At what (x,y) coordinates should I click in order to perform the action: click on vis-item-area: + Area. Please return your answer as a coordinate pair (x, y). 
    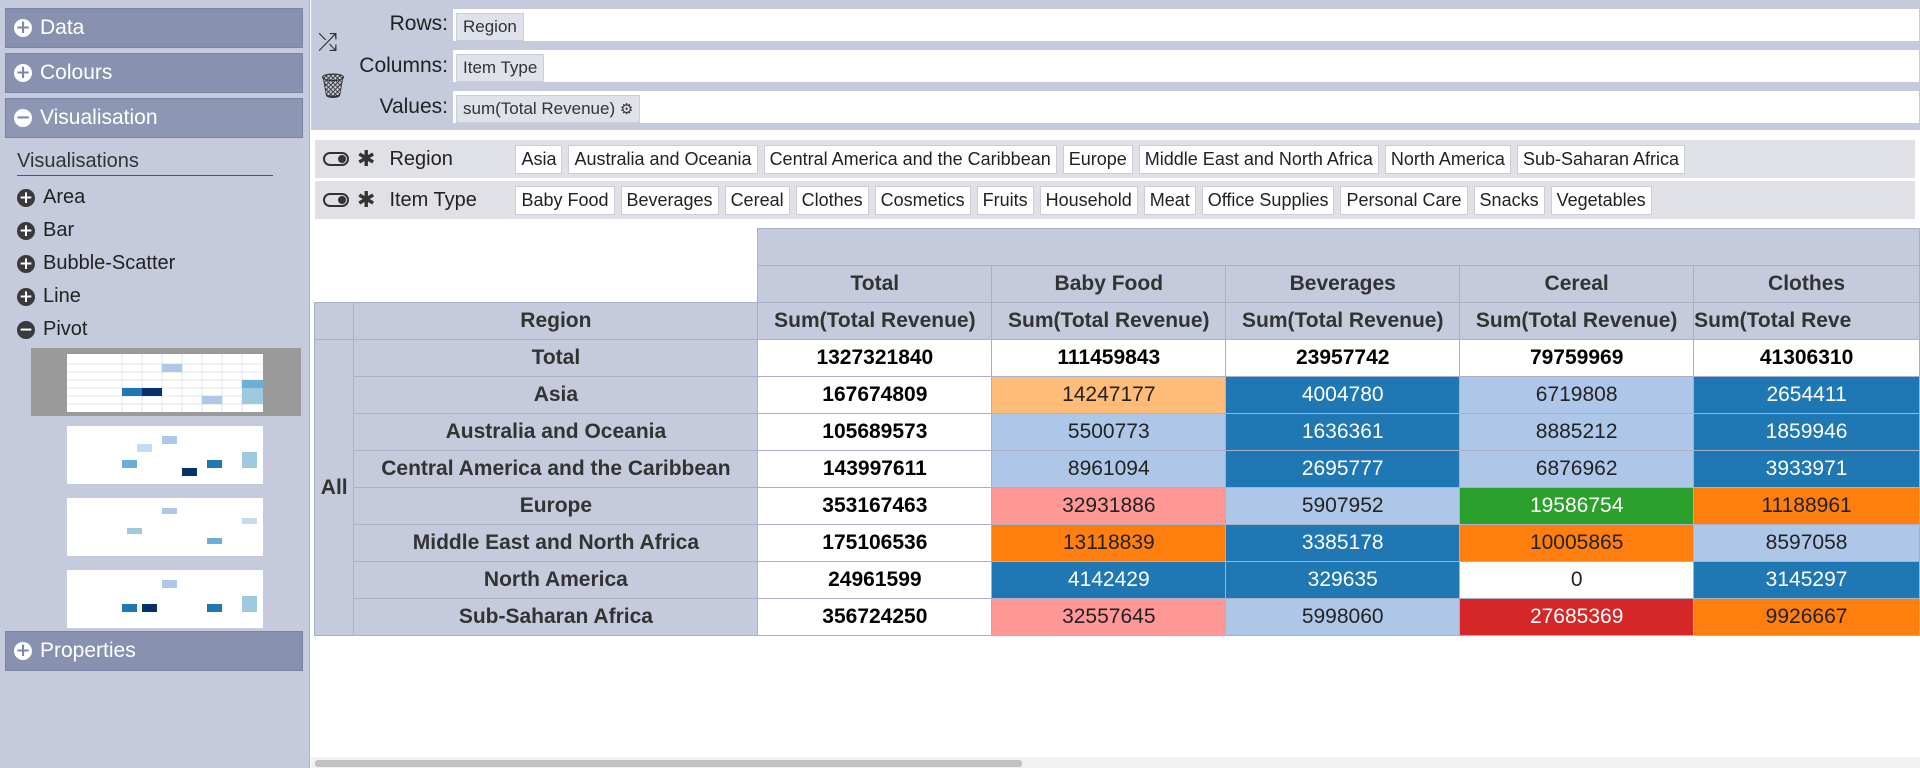
    Looking at the image, I should click on (51, 197).